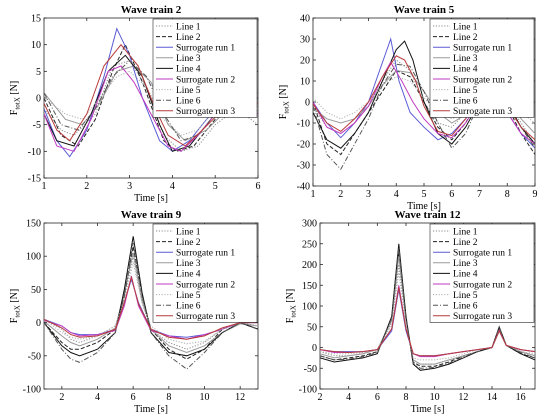 The height and width of the screenshot is (420, 550). Describe the element at coordinates (303, 145) in the screenshot. I see `y-tick-label: -20` at that location.